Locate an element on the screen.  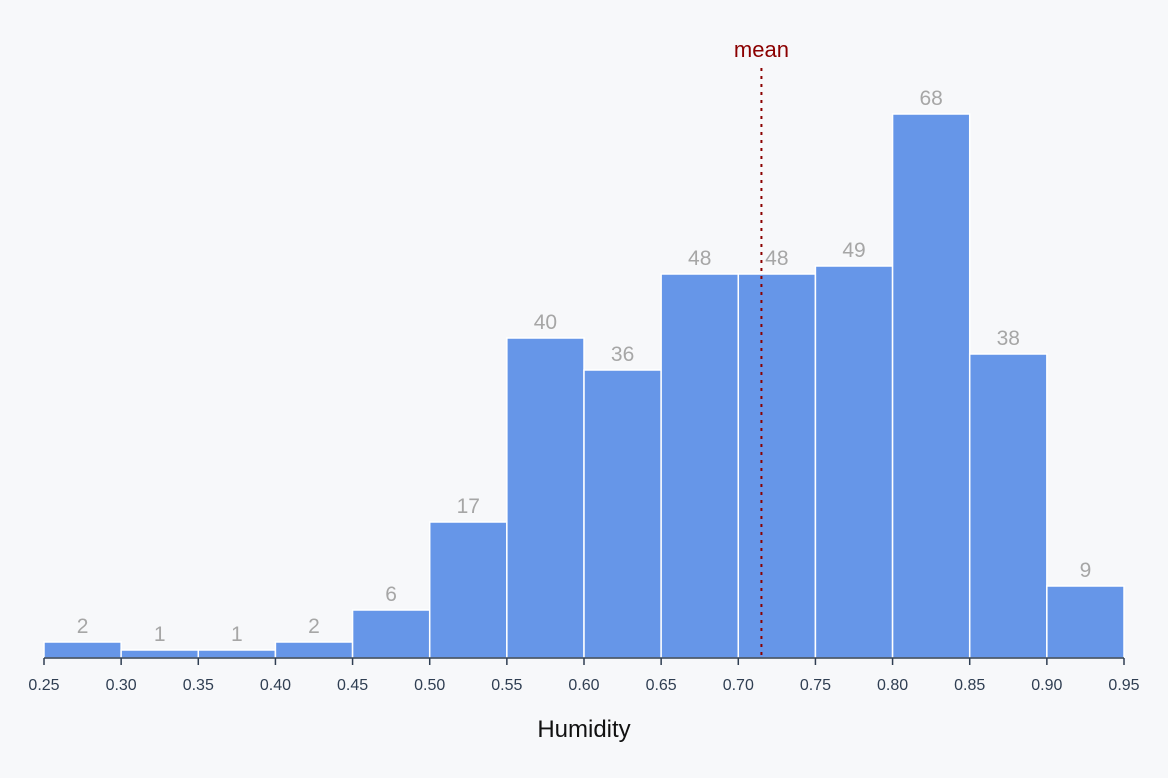
x-tick-label: 0.95 is located at coordinates (1123, 685).